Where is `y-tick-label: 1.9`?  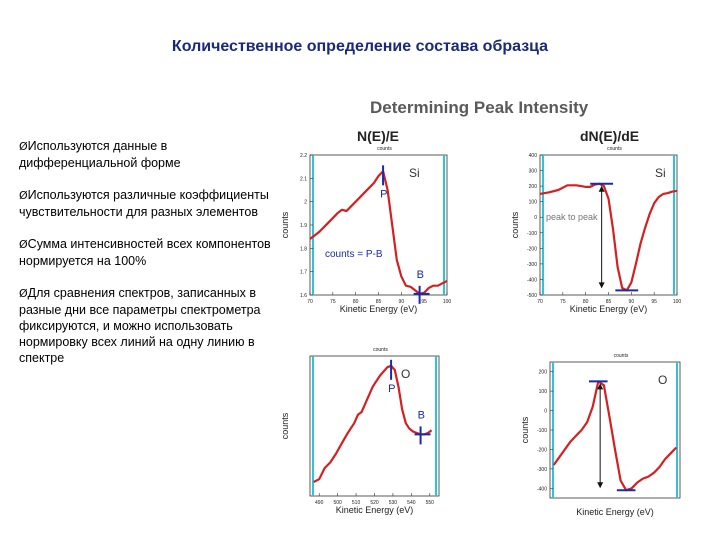
y-tick-label: 1.9 is located at coordinates (303, 226).